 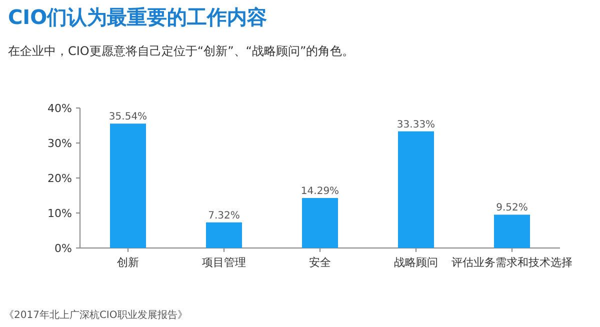 I want to click on data-label: 33.33%, so click(x=416, y=124).